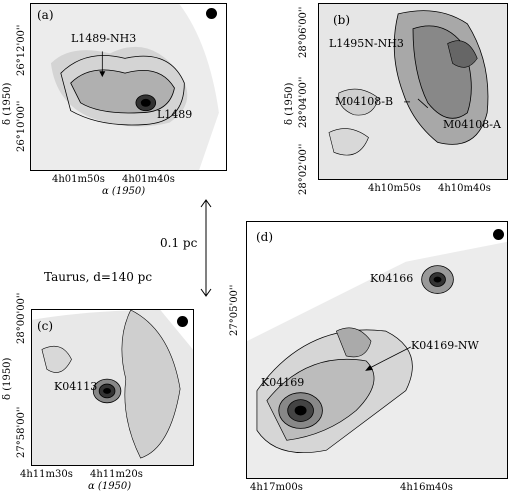 The width and height of the screenshot is (510, 494). I want to click on source-label-l1489-nh3: L1489-NH3, so click(104, 38).